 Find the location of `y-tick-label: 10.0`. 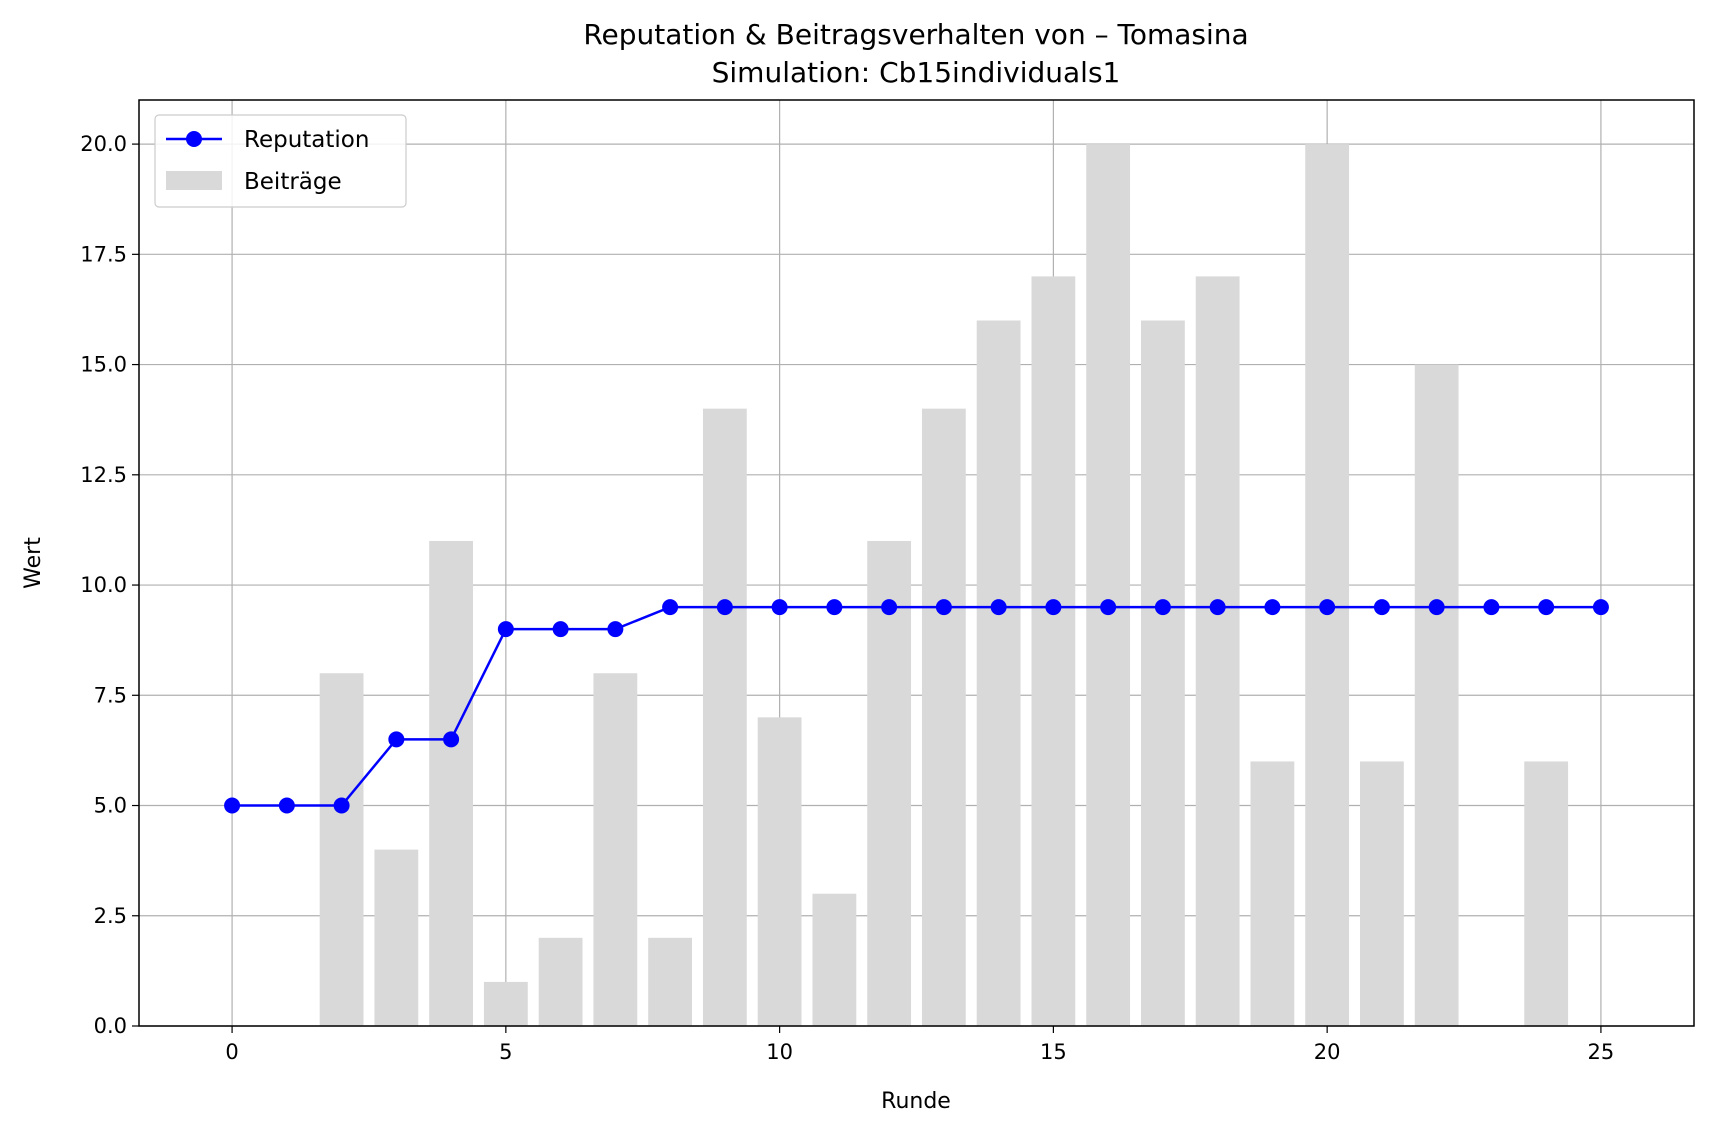

y-tick-label: 10.0 is located at coordinates (103, 585).